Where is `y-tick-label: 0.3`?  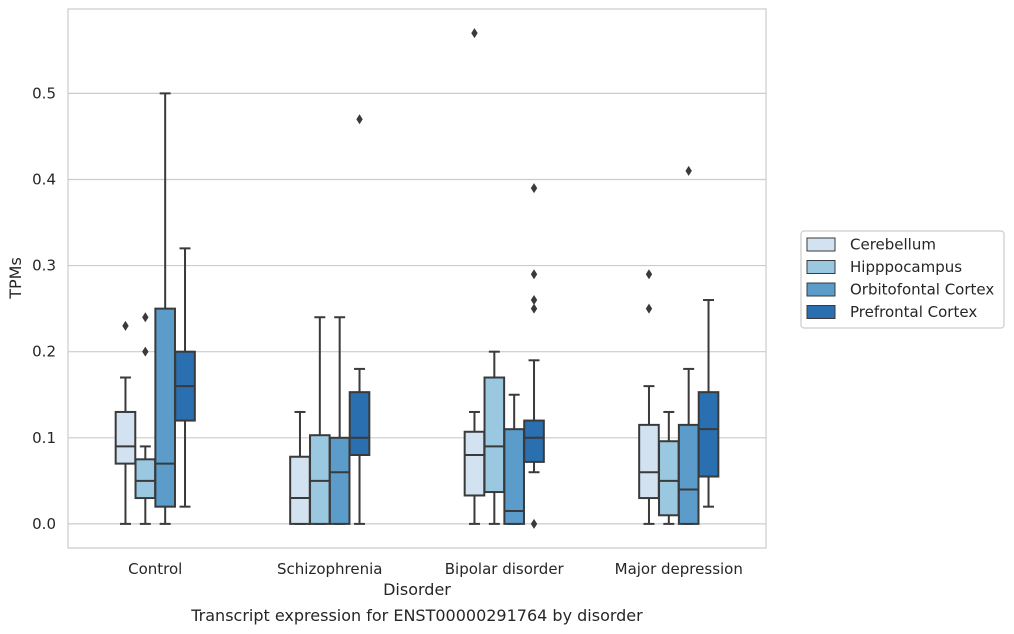
y-tick-label: 0.3 is located at coordinates (44, 266).